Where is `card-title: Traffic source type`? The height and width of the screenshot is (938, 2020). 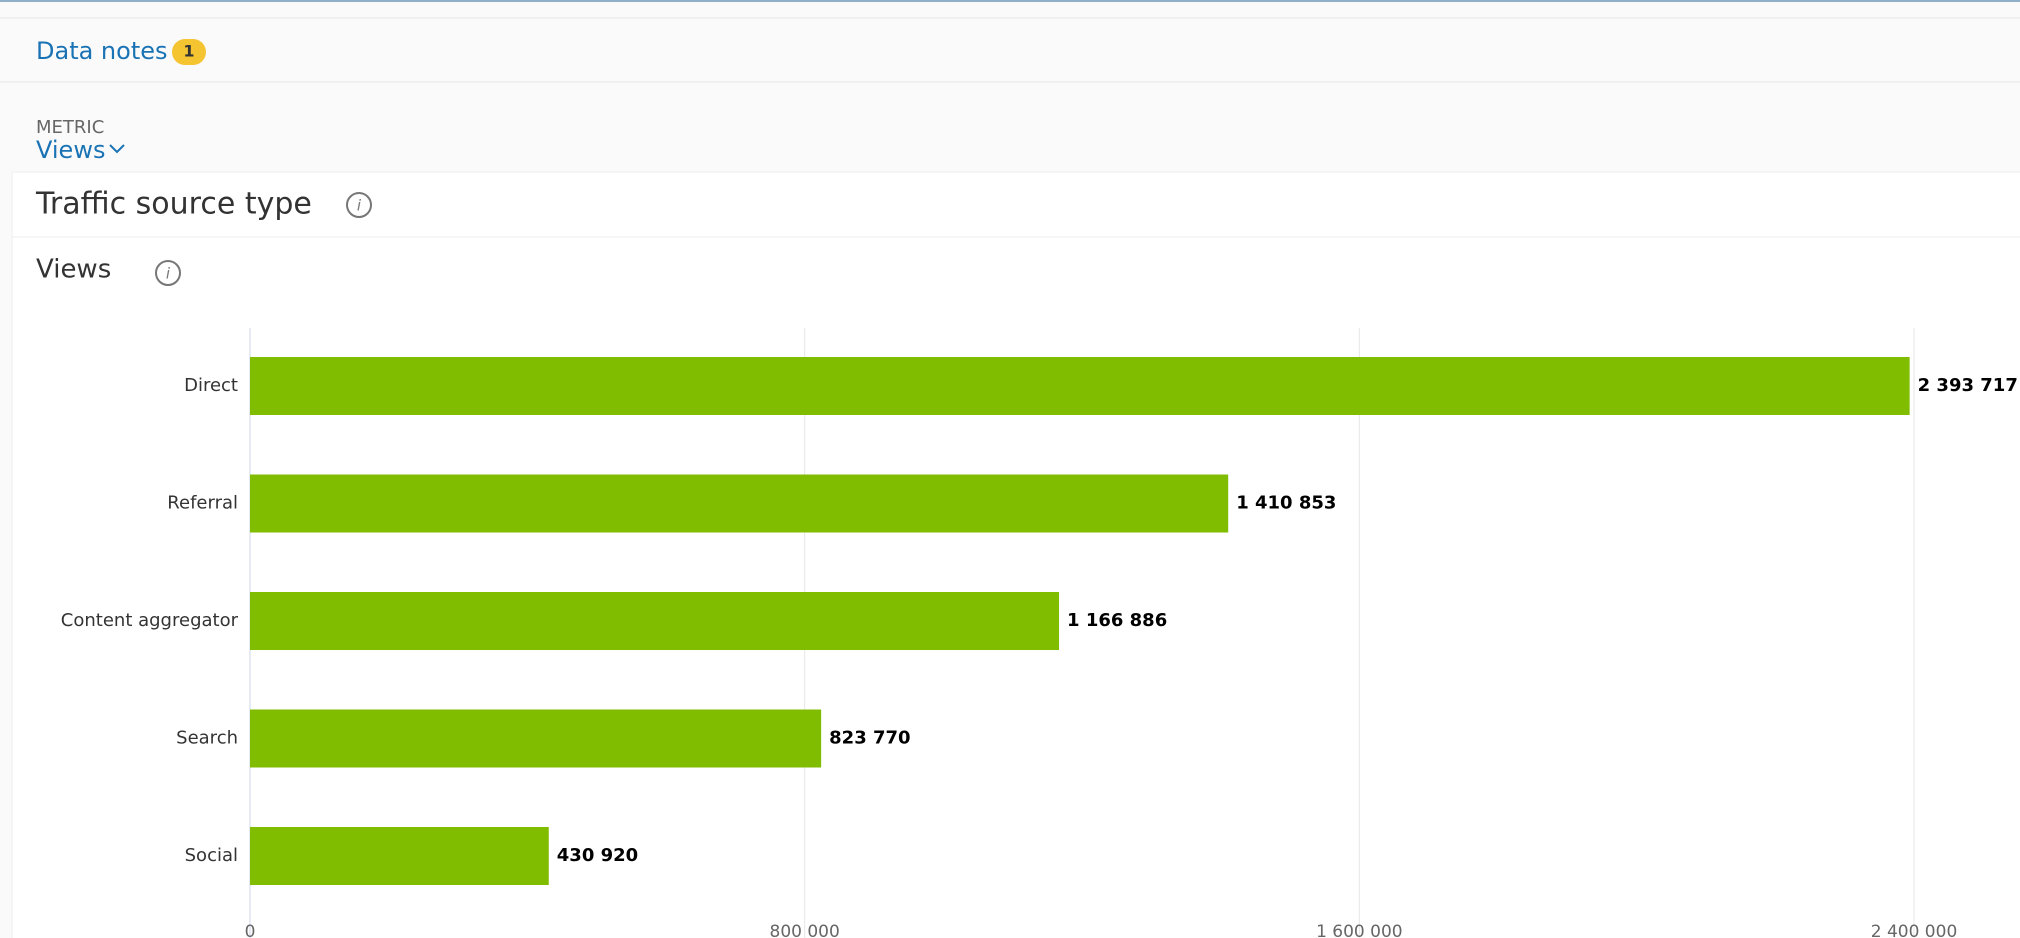
card-title: Traffic source type is located at coordinates (173, 204).